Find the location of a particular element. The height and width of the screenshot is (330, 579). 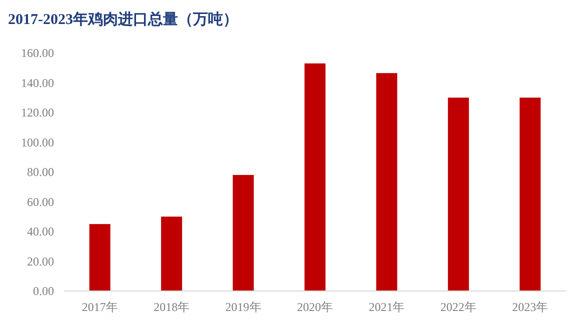

x-tick-label: 2023年 is located at coordinates (530, 307).